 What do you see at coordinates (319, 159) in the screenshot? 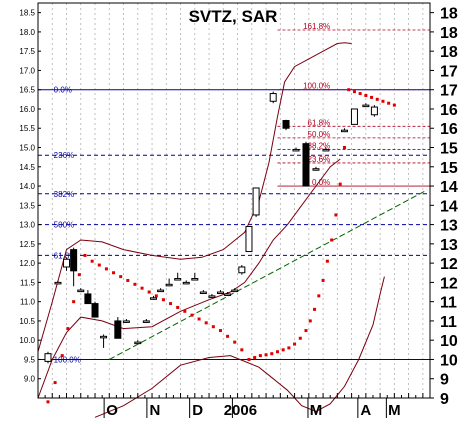
I see `fib-right-label: 23.6%` at bounding box center [319, 159].